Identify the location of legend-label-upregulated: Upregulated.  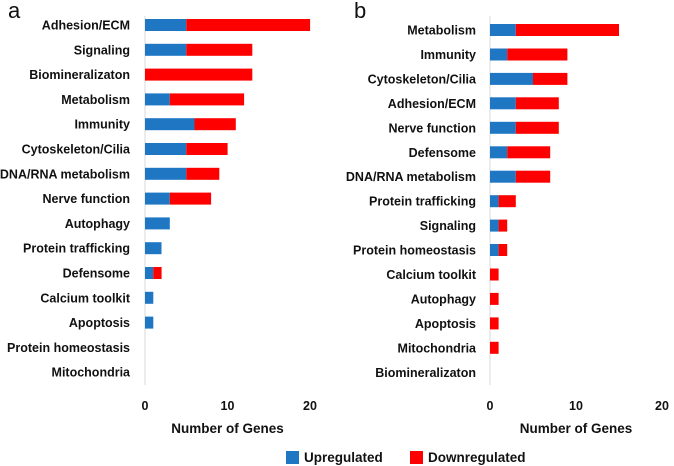
(343, 457).